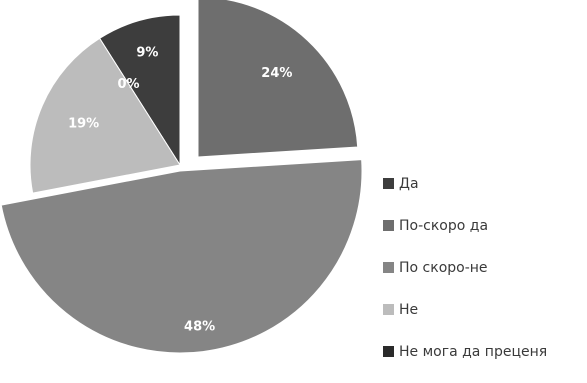  I want to click on legend-item-po-skoro-ne: По скоро-не, so click(485, 267).